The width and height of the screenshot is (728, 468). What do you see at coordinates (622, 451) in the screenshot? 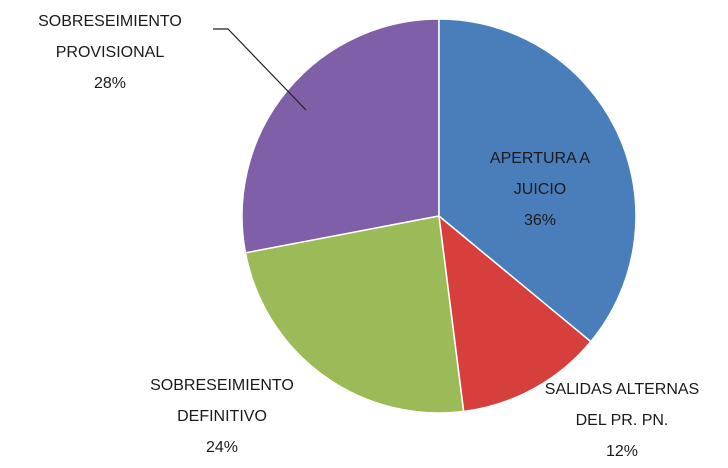
I see `value-label: 12%` at bounding box center [622, 451].